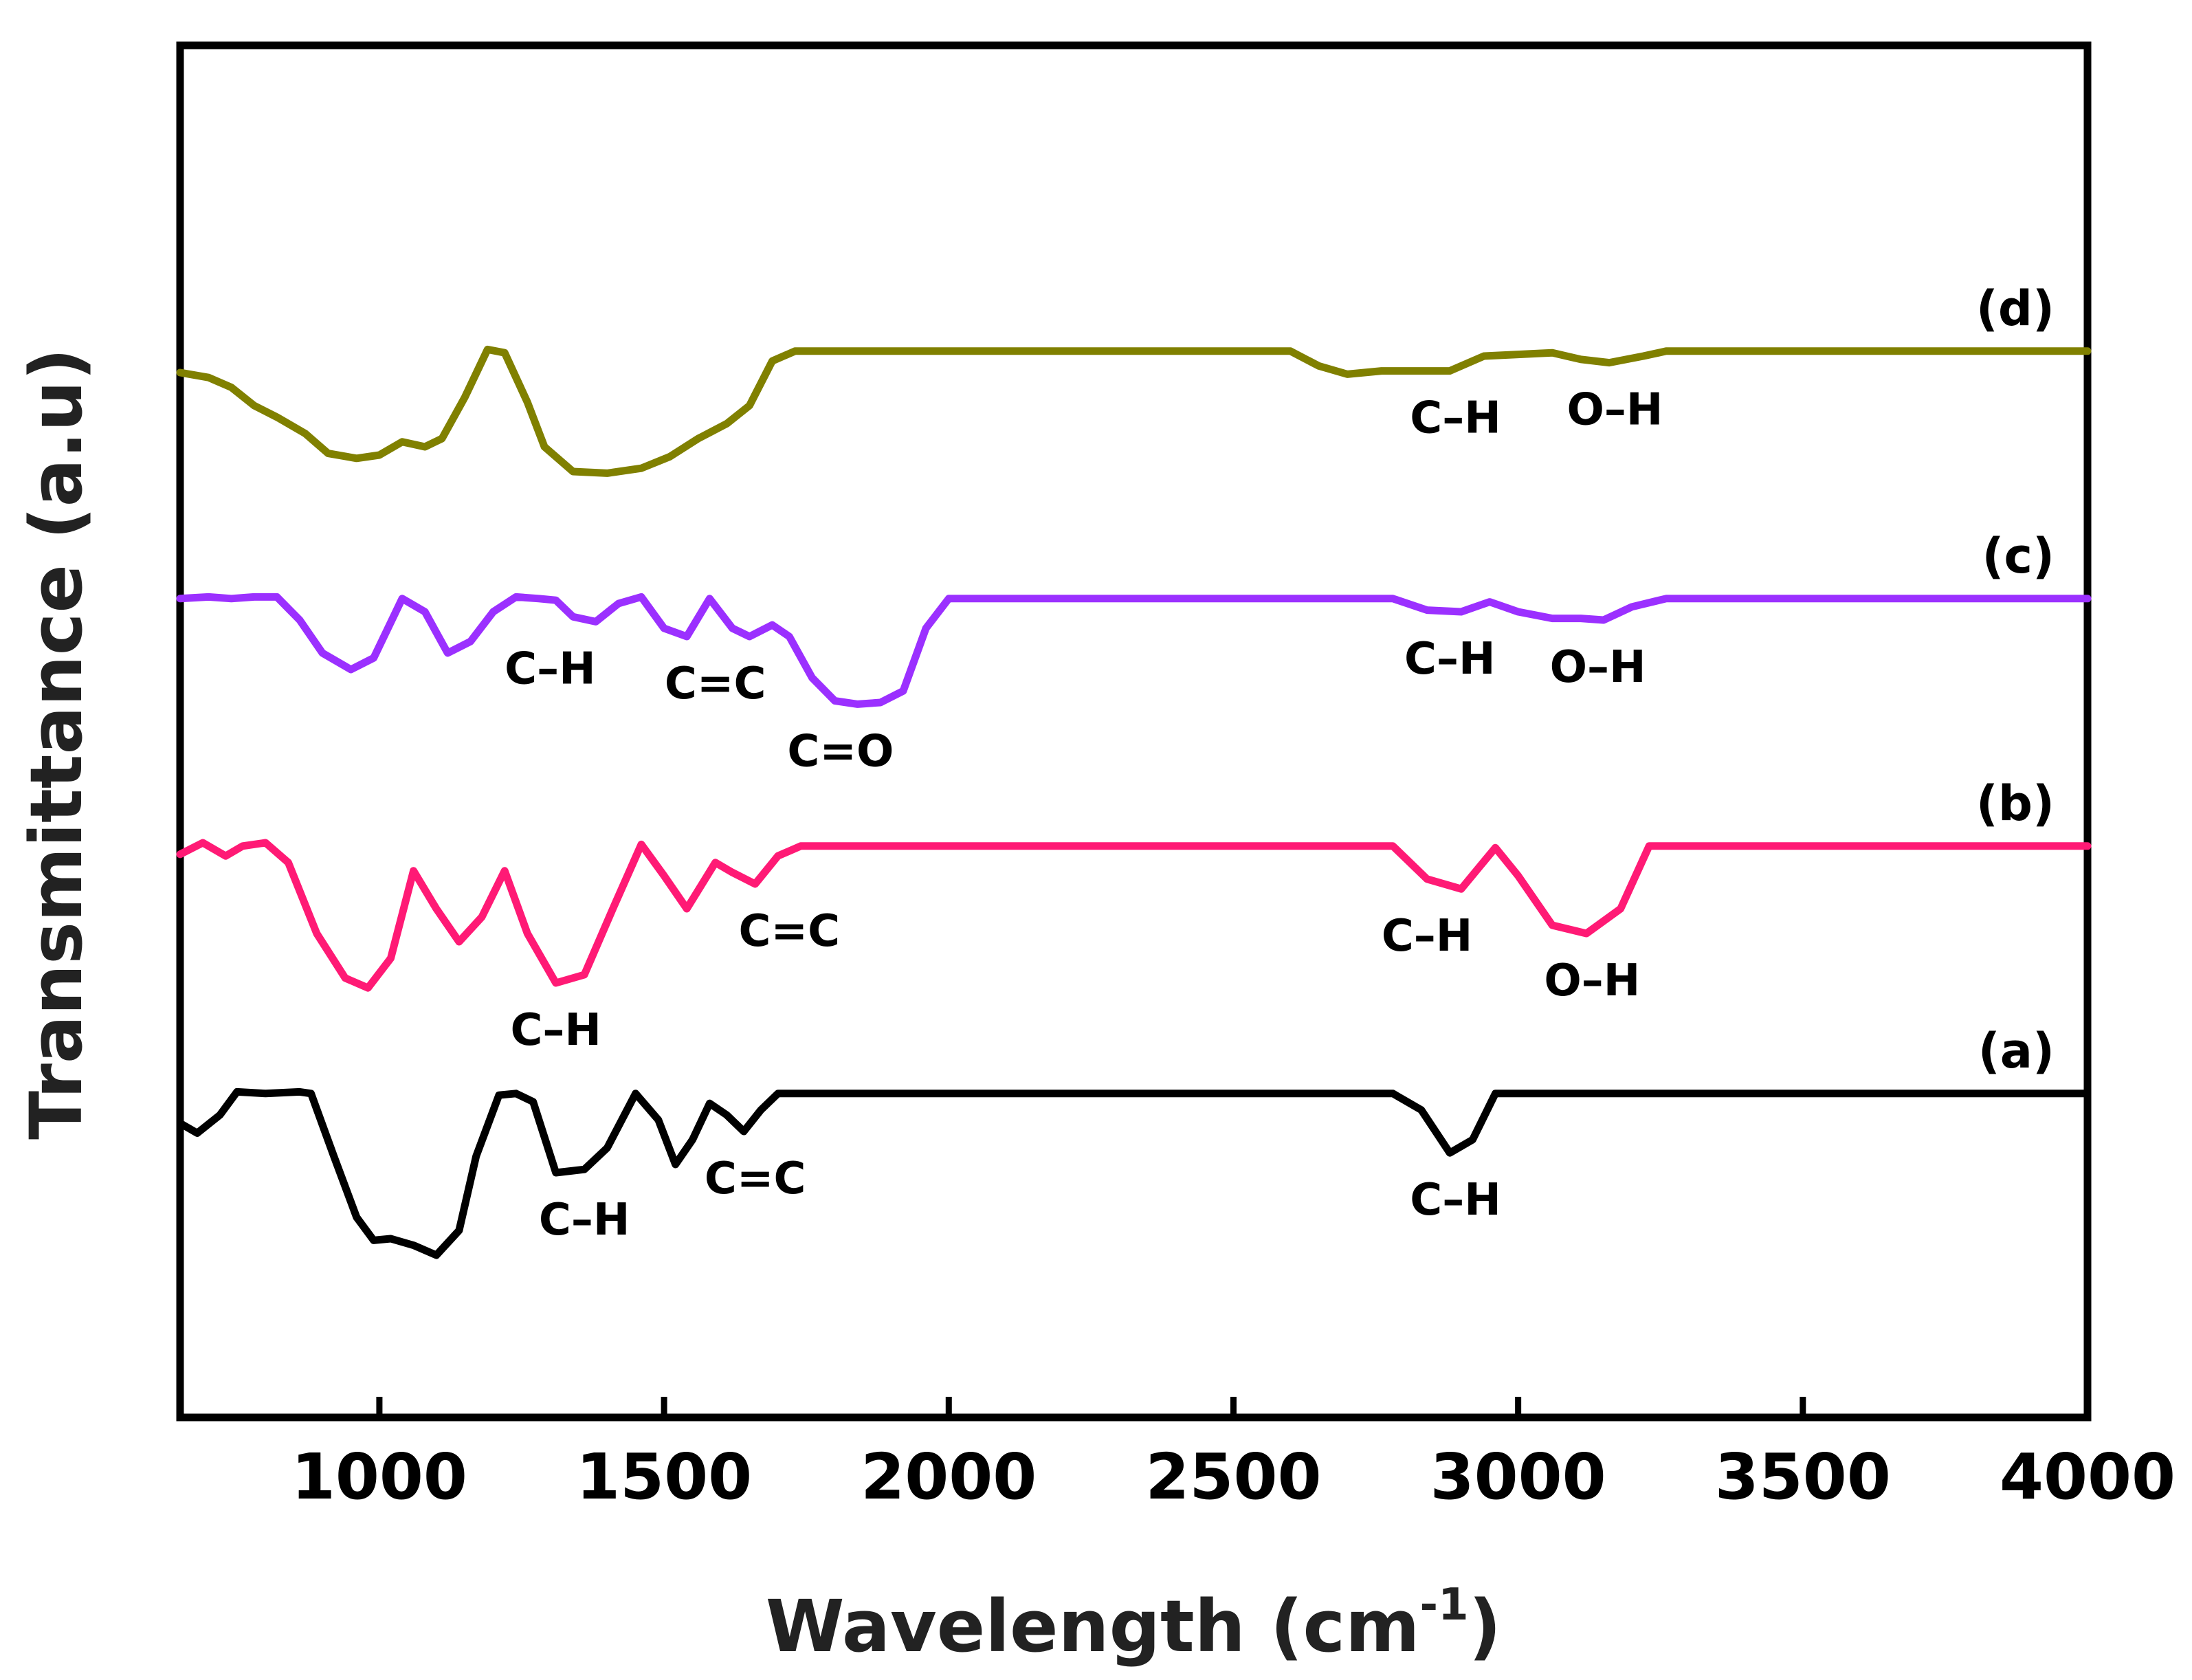 Image resolution: width=2192 pixels, height=1680 pixels. I want to click on series-label-c: (c), so click(2018, 556).